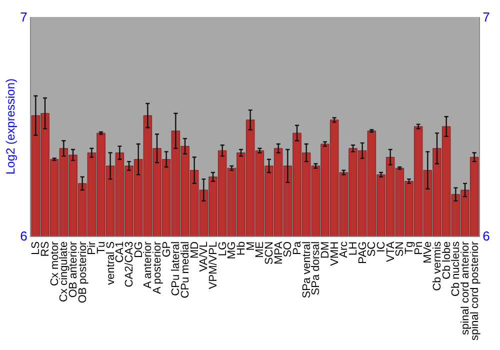  Describe the element at coordinates (10, 126) in the screenshot. I see `y-axis-title: Log2 (expression)` at that location.